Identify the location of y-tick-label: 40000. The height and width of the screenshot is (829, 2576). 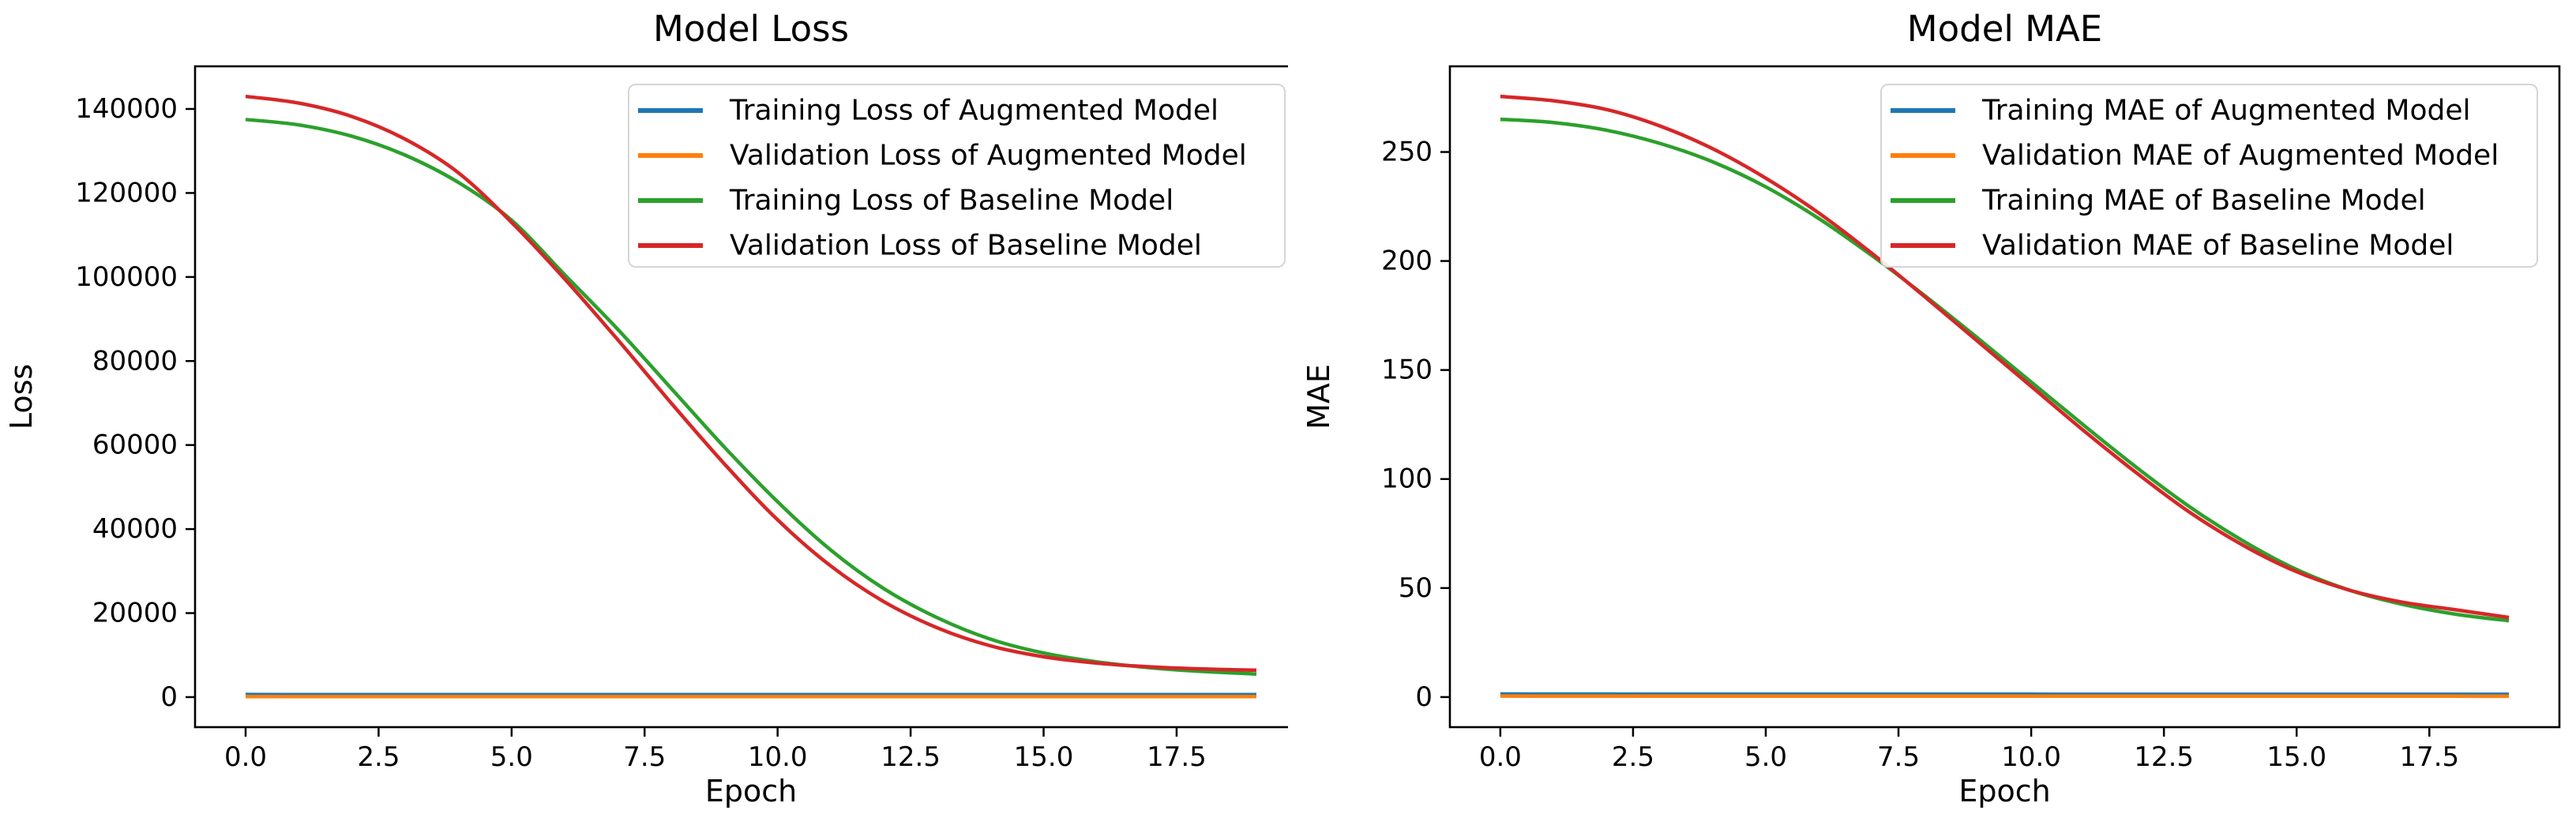
(135, 529).